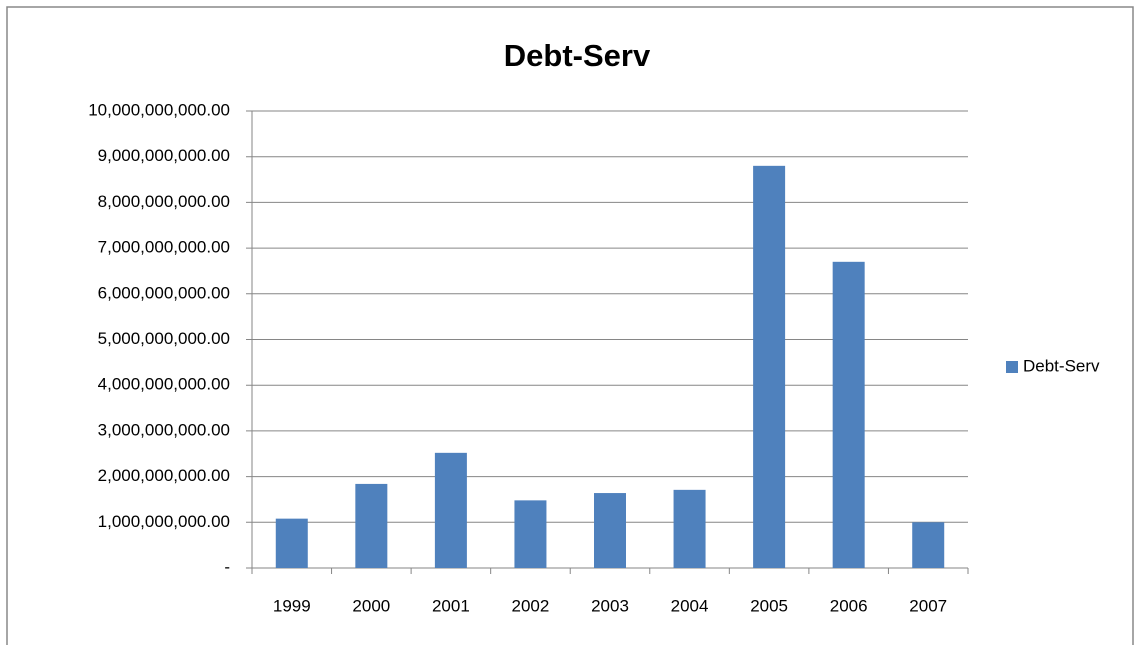  I want to click on legend-swatch, so click(1012, 367).